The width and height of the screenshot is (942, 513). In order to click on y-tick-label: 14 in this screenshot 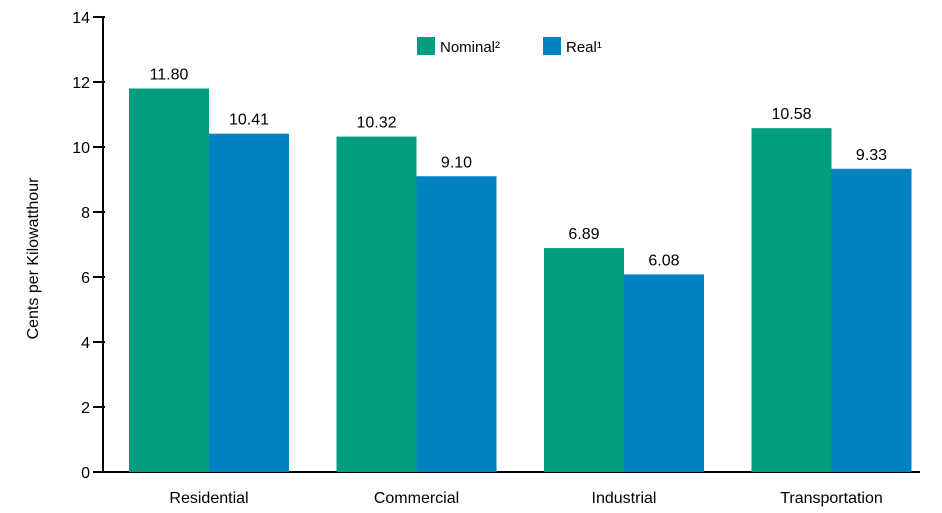, I will do `click(81, 18)`.